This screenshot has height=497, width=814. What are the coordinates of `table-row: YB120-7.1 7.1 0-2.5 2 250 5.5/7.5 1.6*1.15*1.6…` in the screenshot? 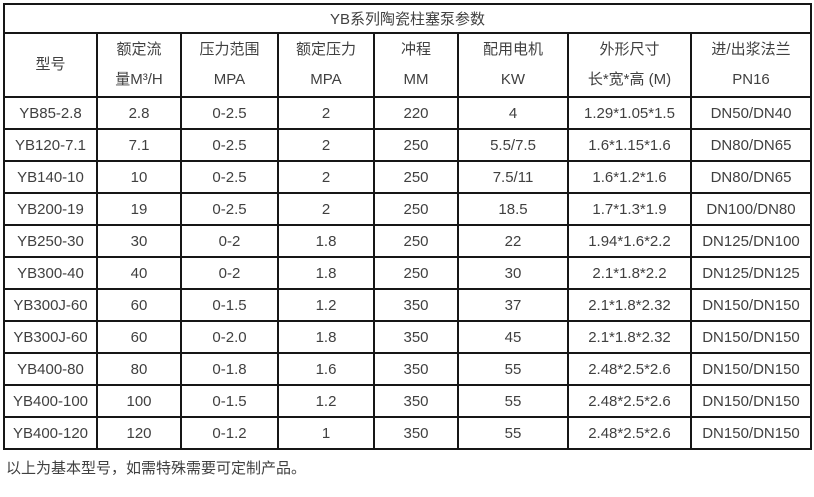 It's located at (408, 145).